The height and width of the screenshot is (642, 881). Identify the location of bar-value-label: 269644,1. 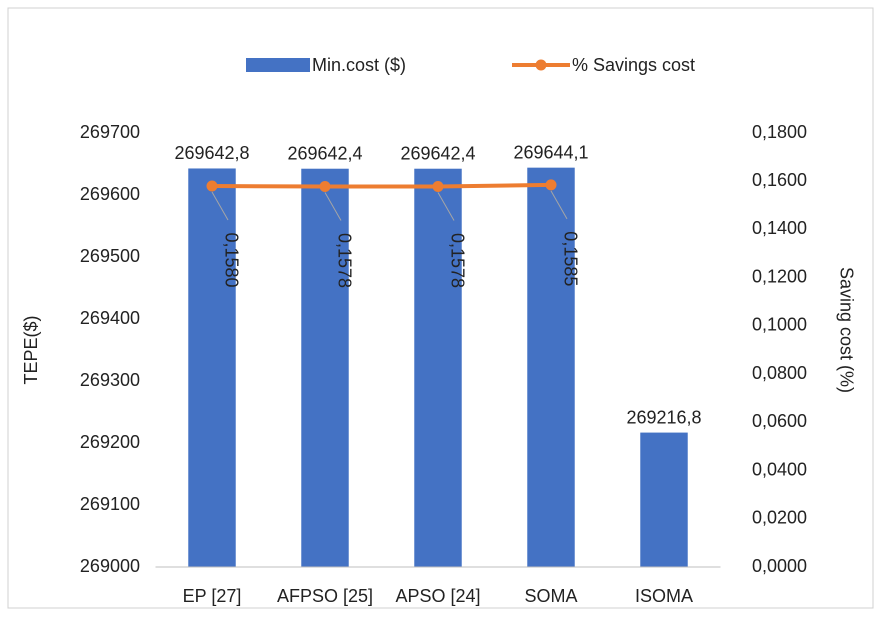
(550, 152).